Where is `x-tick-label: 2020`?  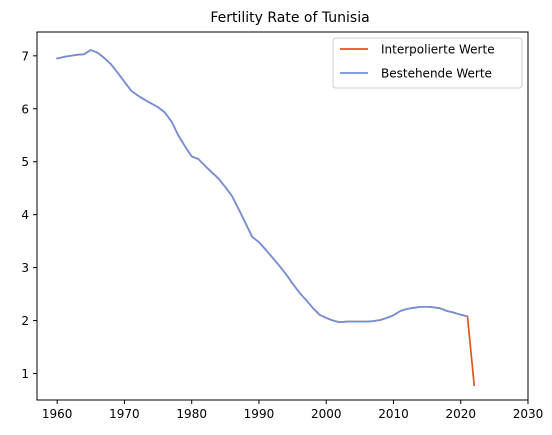 x-tick-label: 2020 is located at coordinates (460, 414).